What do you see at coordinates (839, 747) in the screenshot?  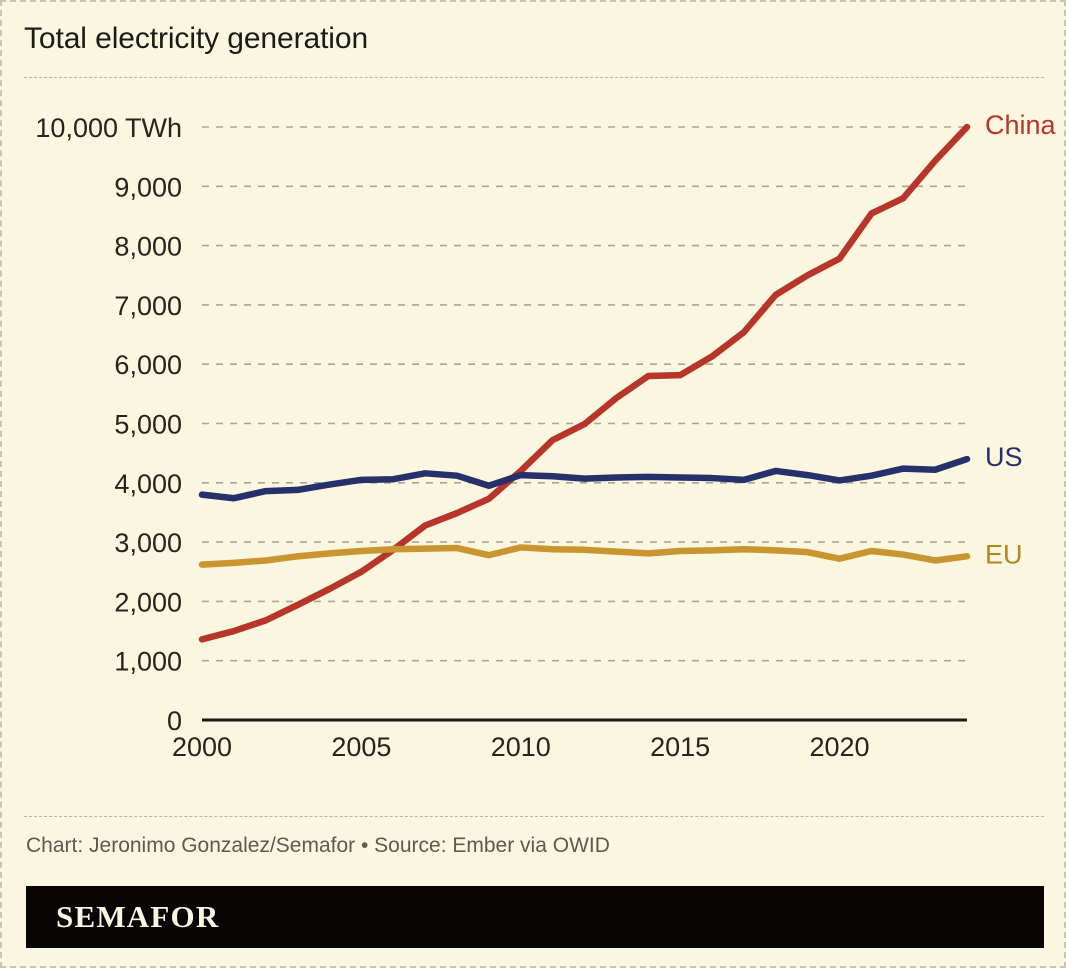 I see `x-axis-tick-label: 2020` at bounding box center [839, 747].